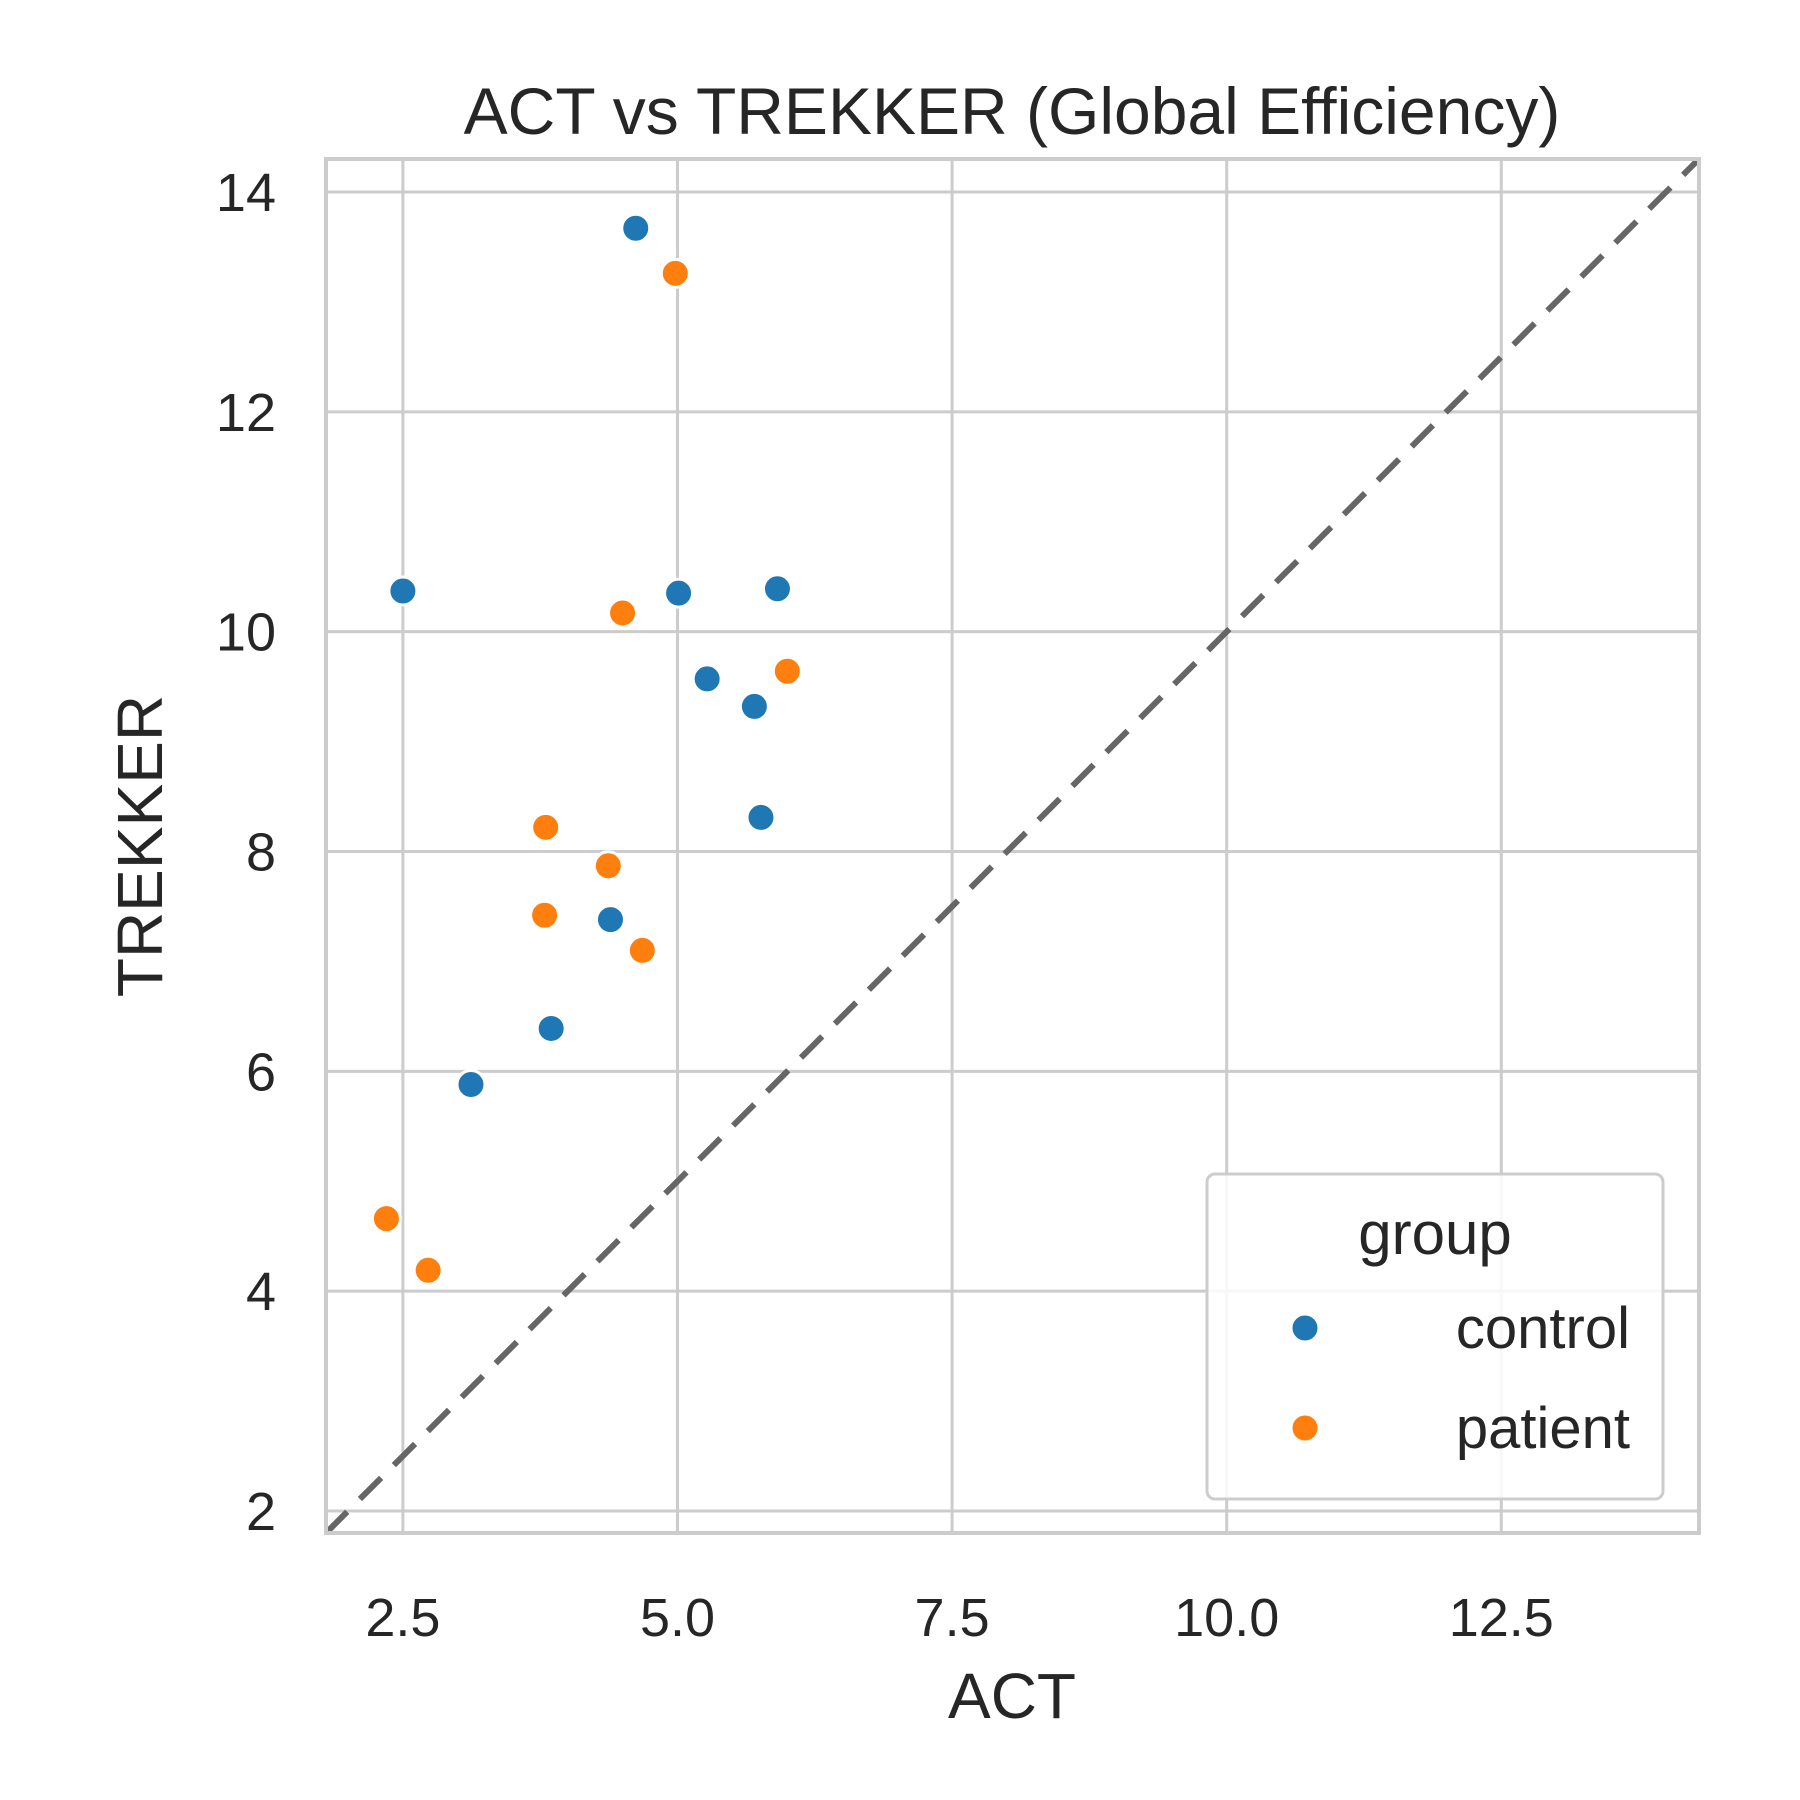  I want to click on y-tick-label: 6, so click(261, 1072).